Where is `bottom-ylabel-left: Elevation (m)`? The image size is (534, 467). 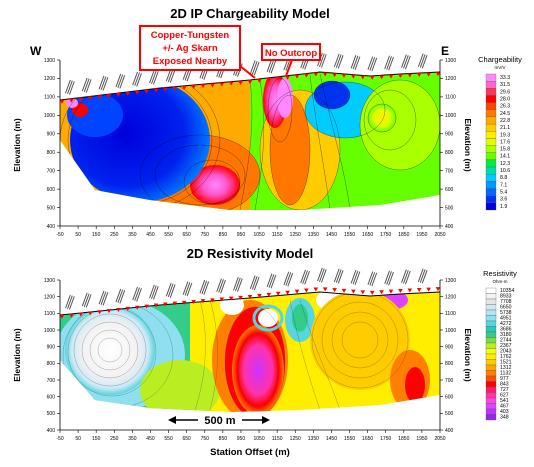 bottom-ylabel-left: Elevation (m) is located at coordinates (17, 355).